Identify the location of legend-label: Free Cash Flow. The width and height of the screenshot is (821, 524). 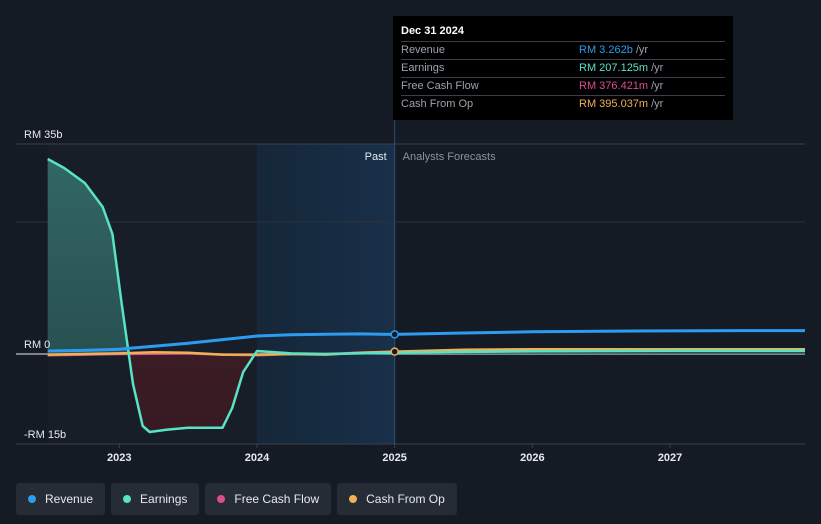
(277, 499).